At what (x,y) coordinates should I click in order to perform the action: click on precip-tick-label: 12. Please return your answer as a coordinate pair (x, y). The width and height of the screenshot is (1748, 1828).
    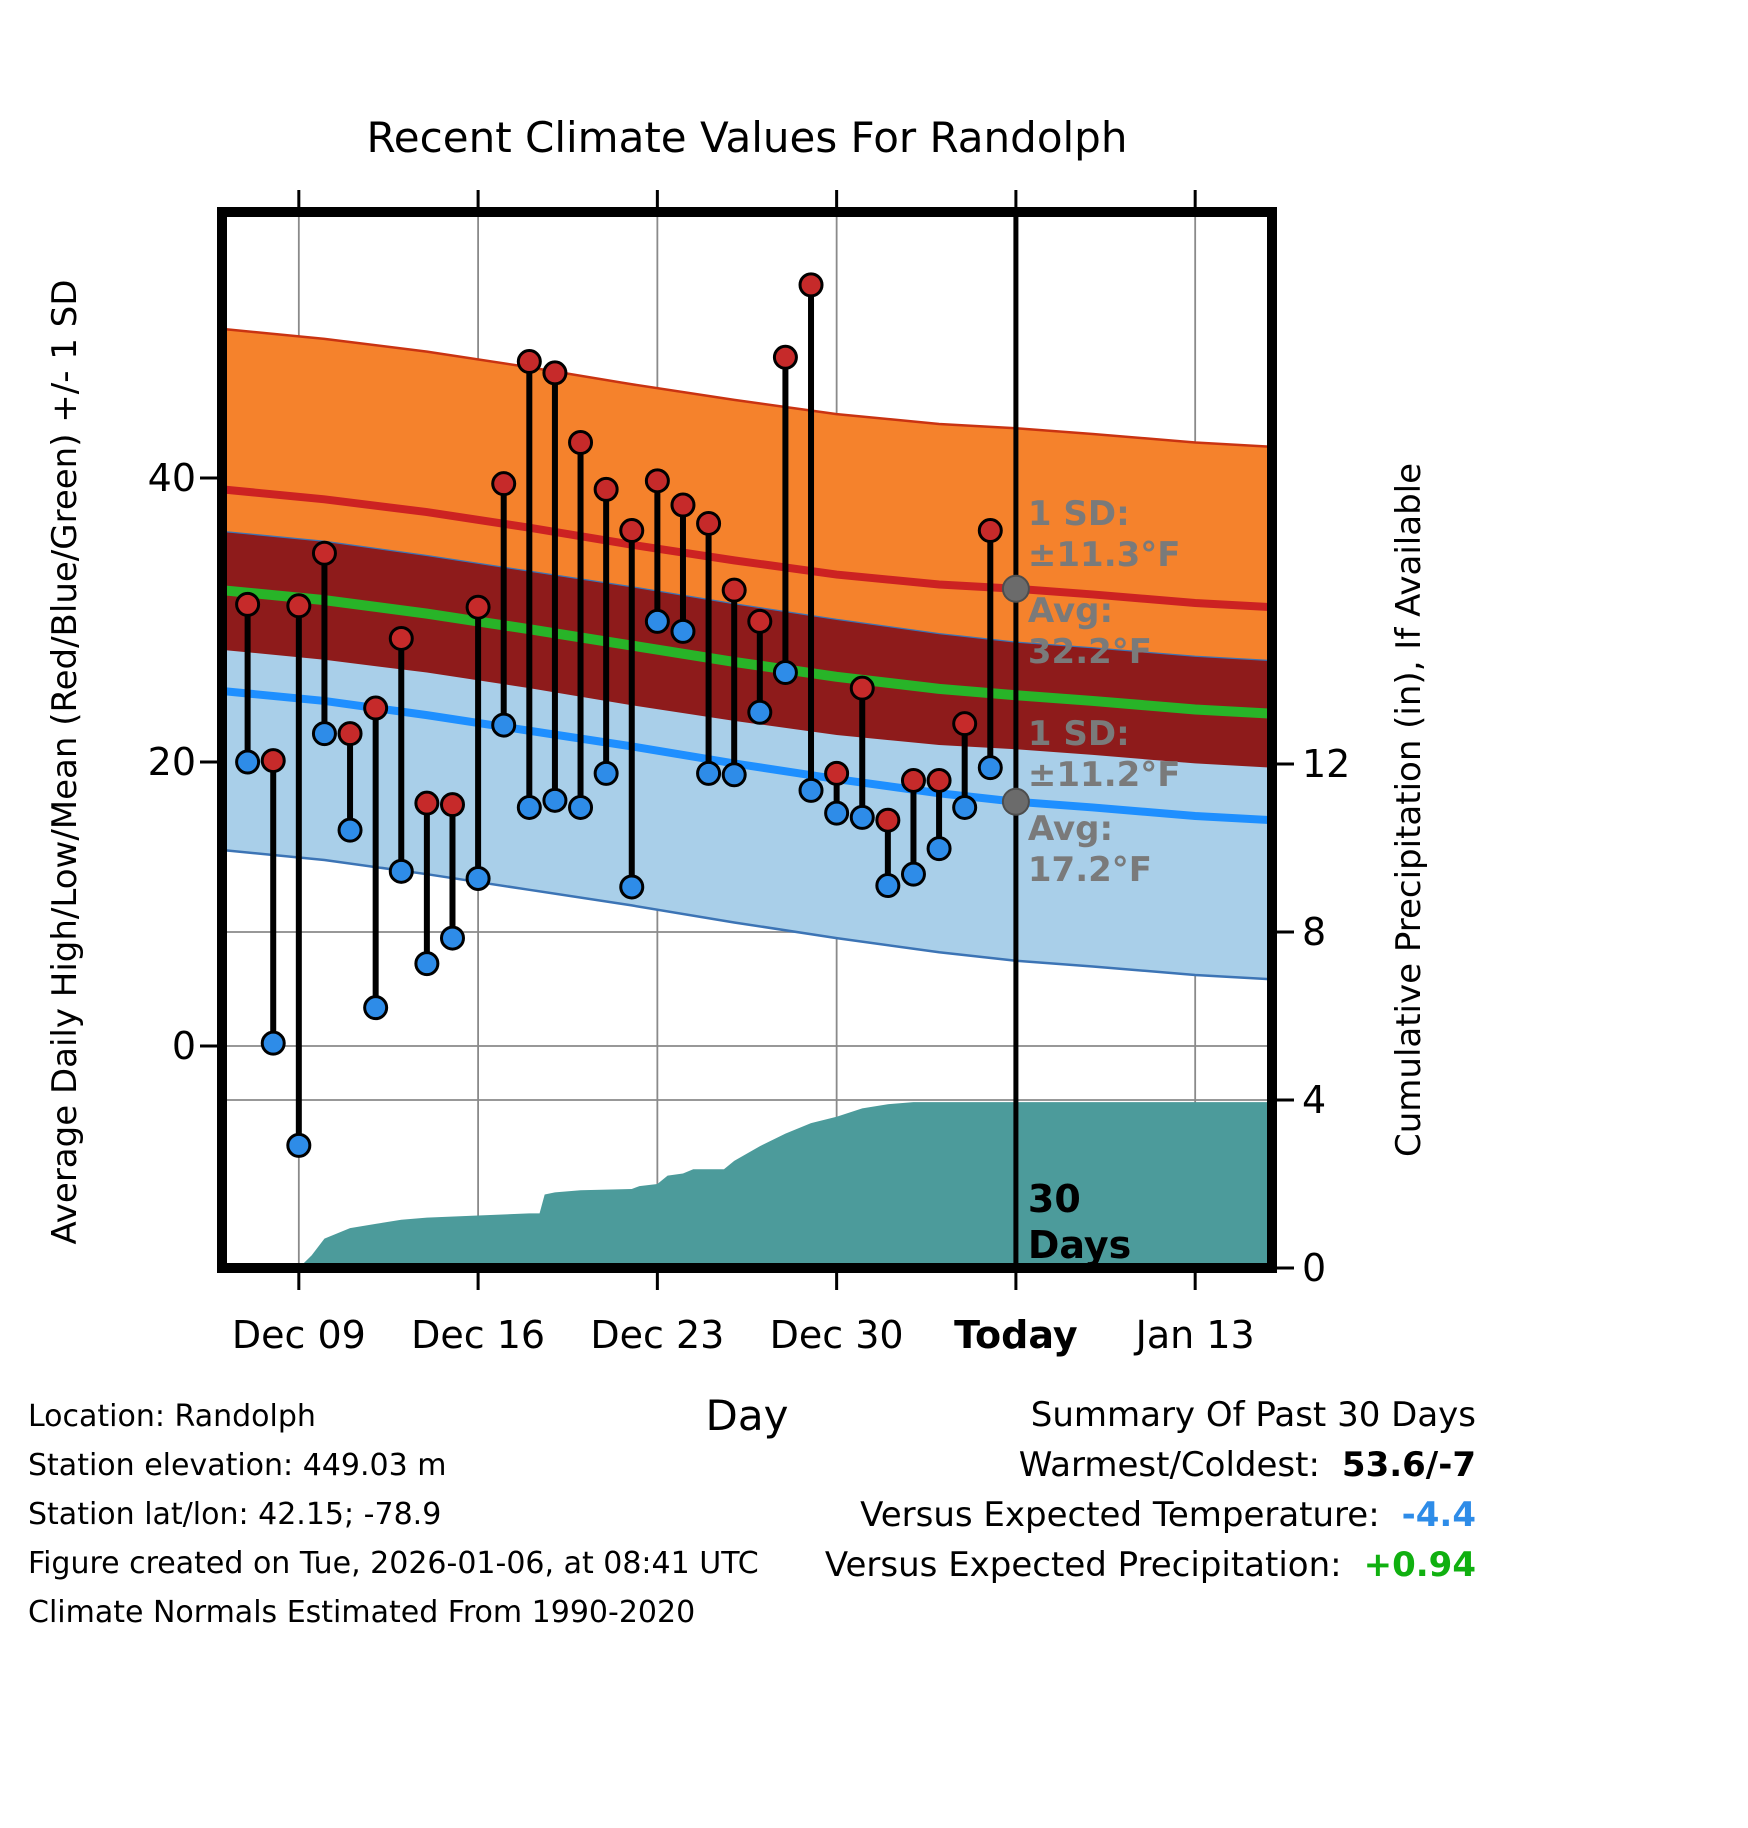
    Looking at the image, I should click on (1326, 764).